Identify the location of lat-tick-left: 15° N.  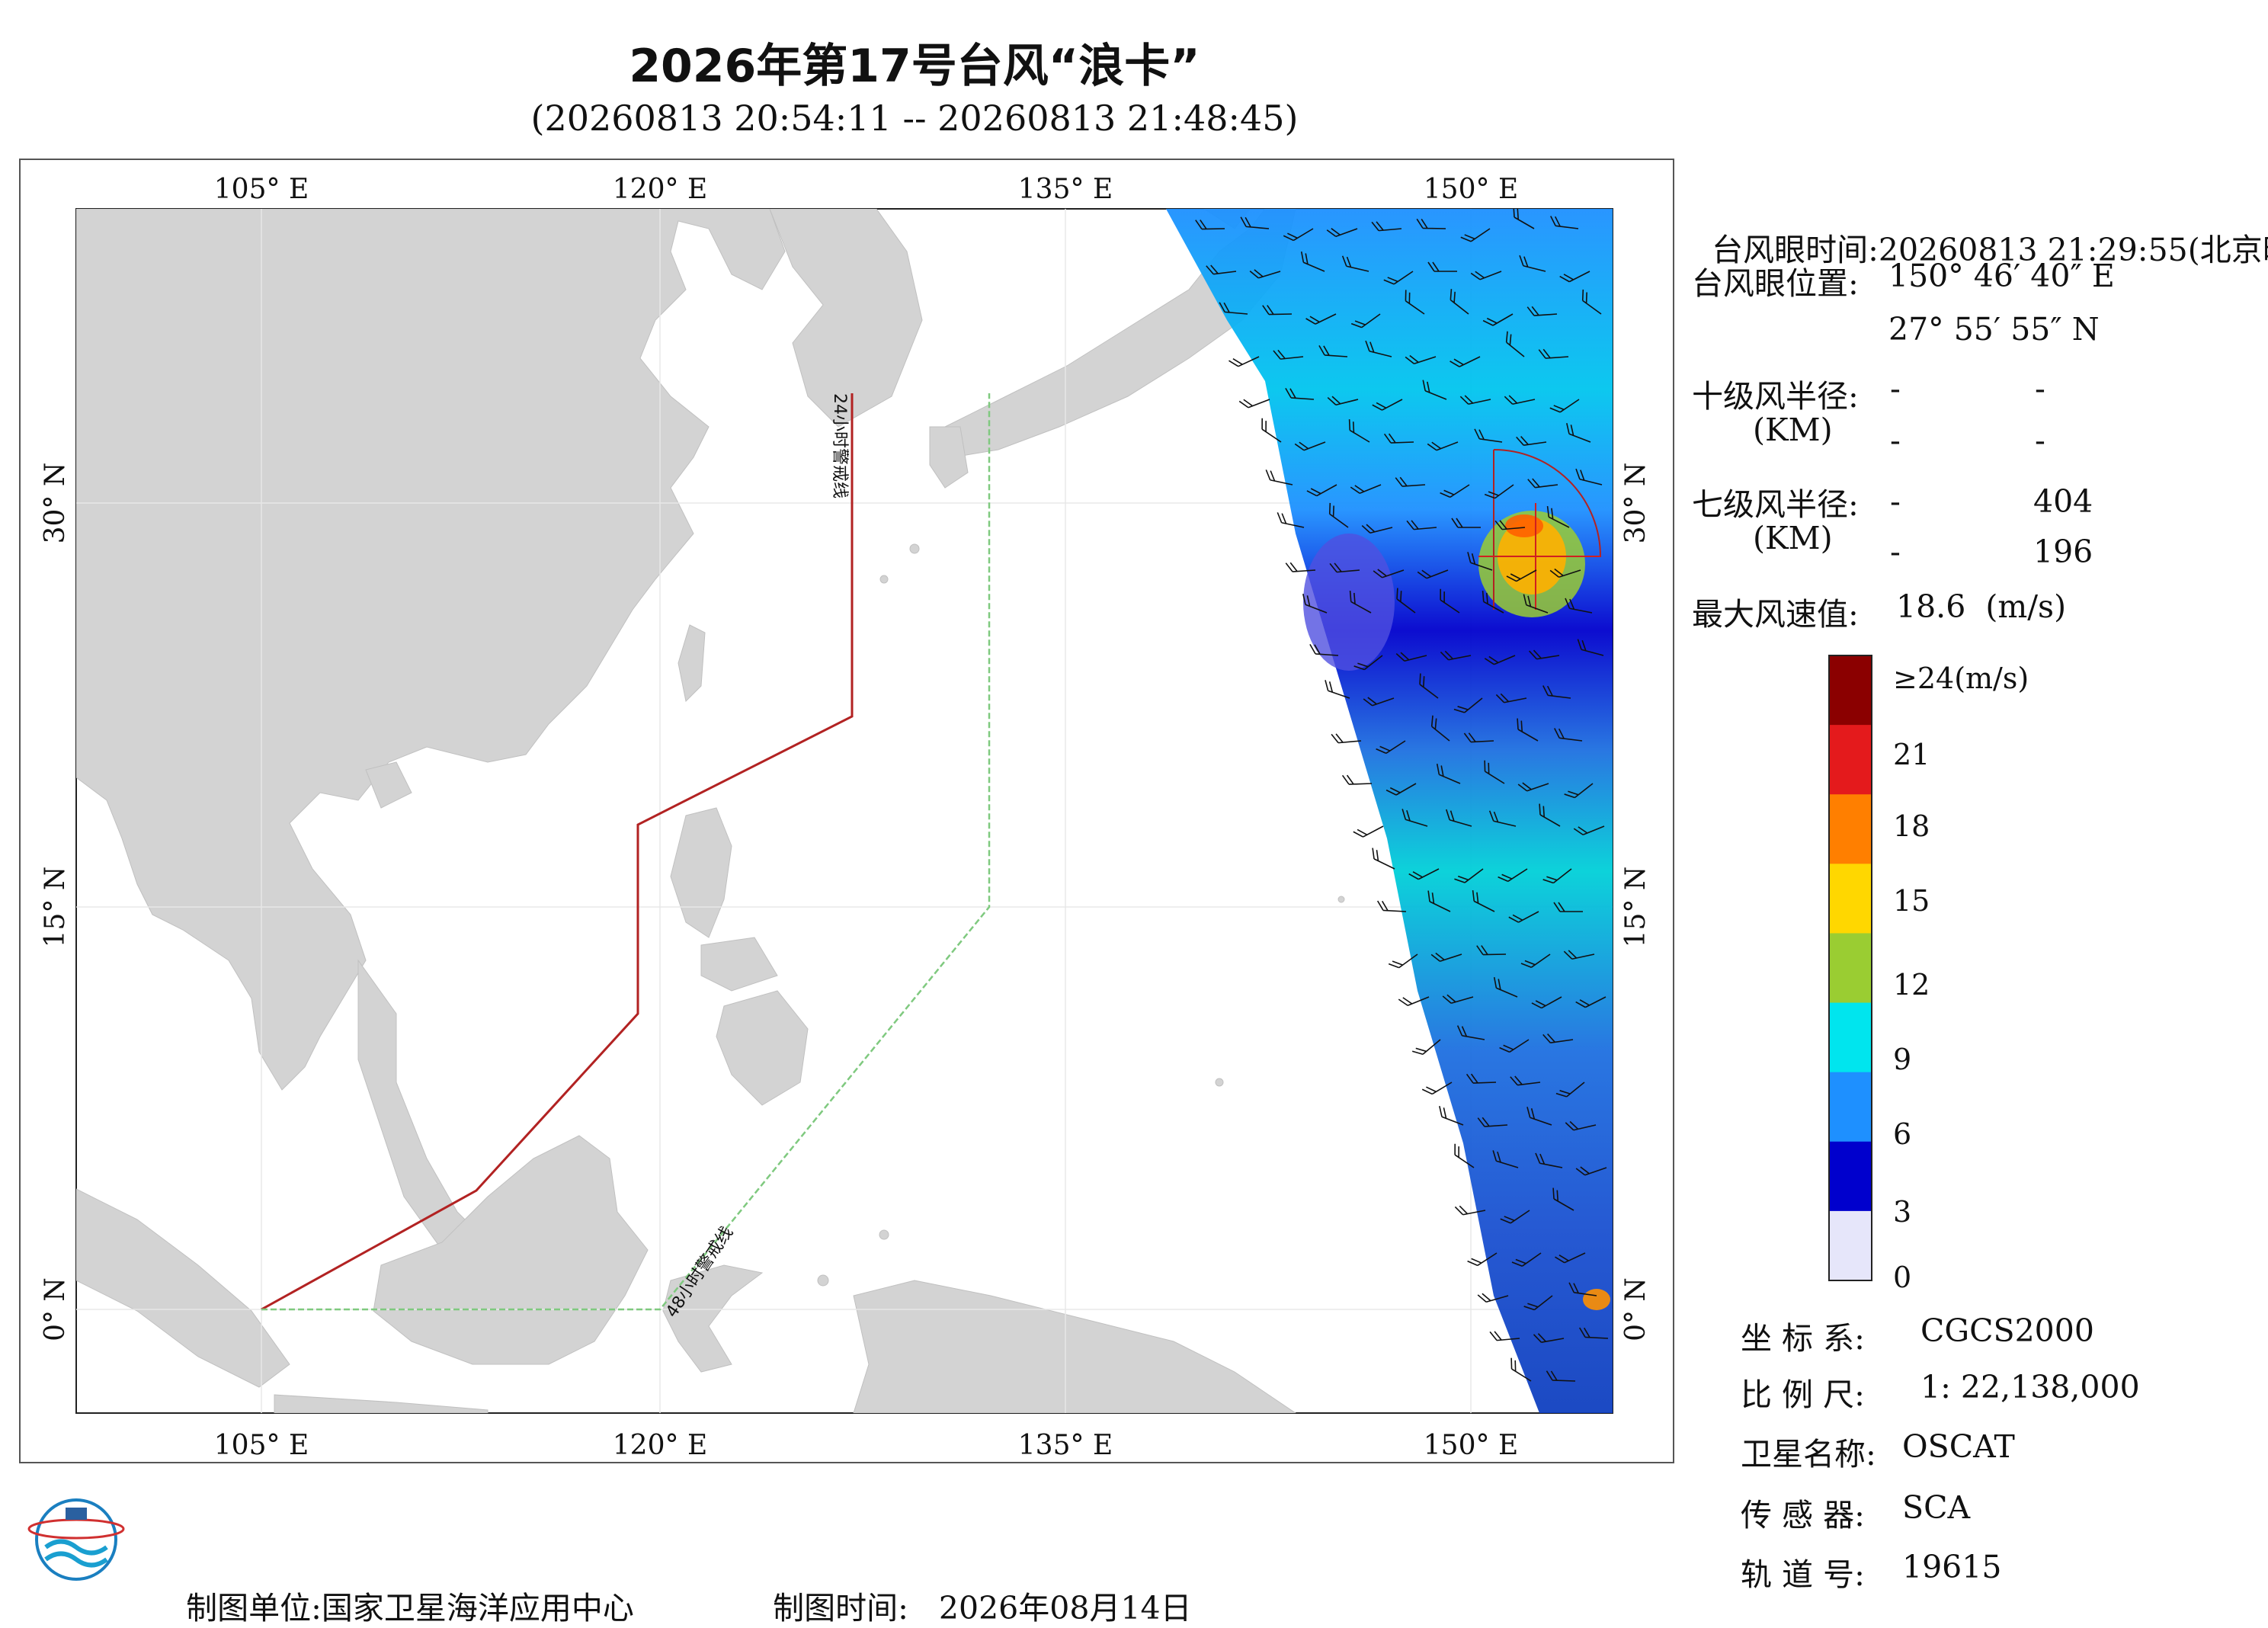
(55, 908).